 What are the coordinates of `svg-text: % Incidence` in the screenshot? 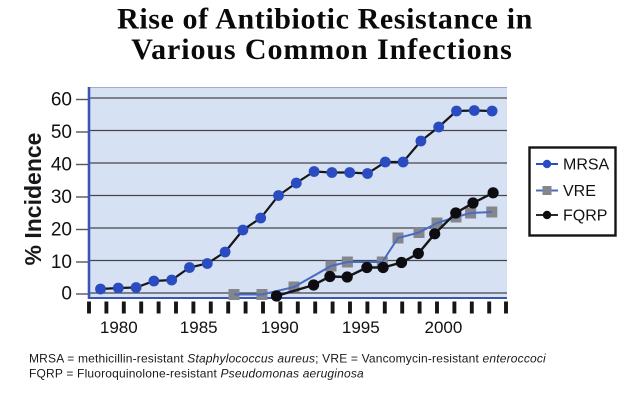 It's located at (33, 199).